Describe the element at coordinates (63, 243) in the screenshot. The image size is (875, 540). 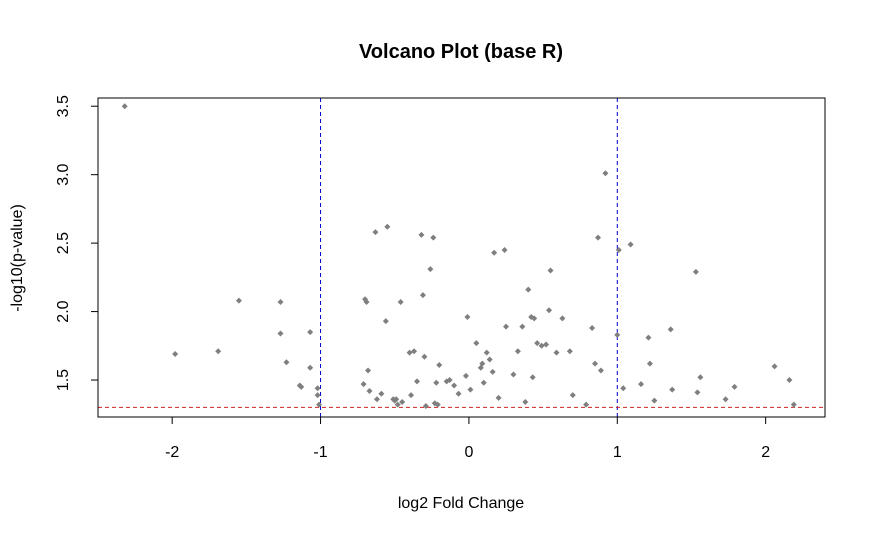
I see `y-tick-label: 2.5` at that location.